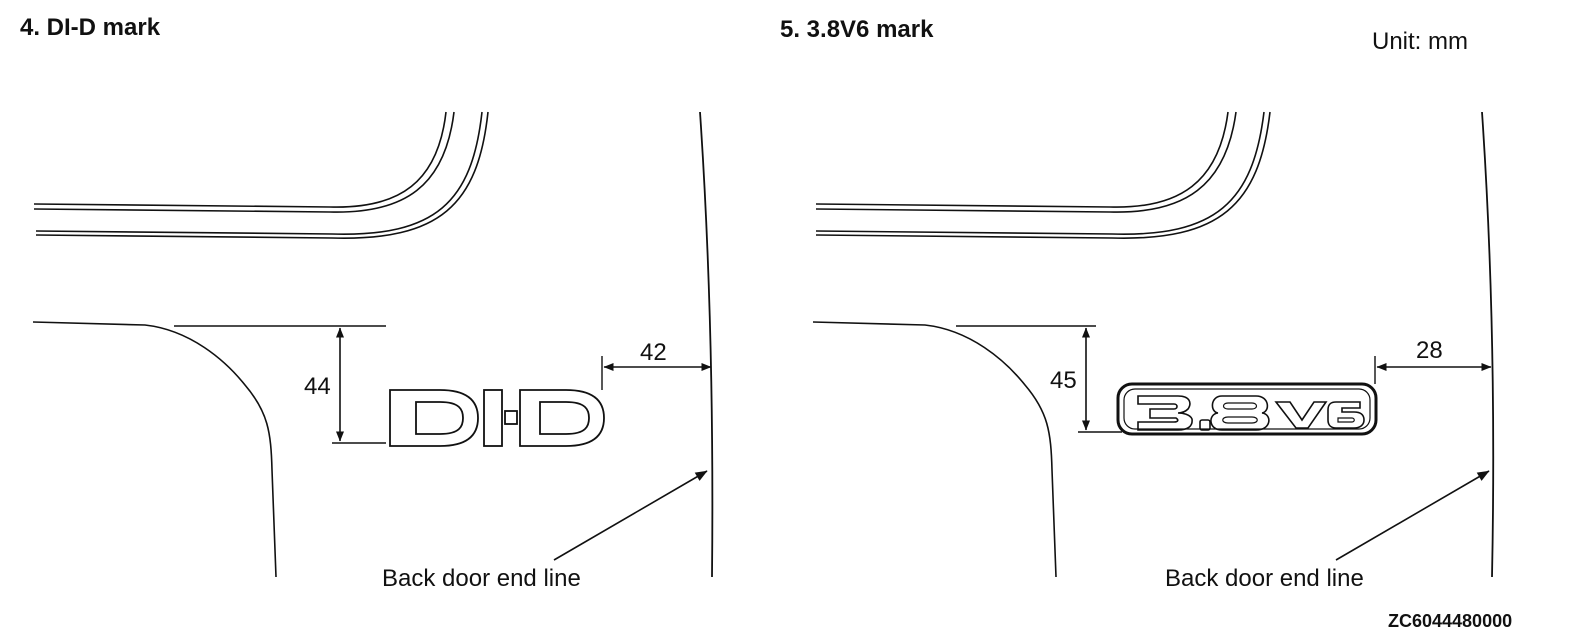 Image resolution: width=1578 pixels, height=642 pixels. I want to click on panel-title-did: 4. DI-D mark, so click(90, 27).